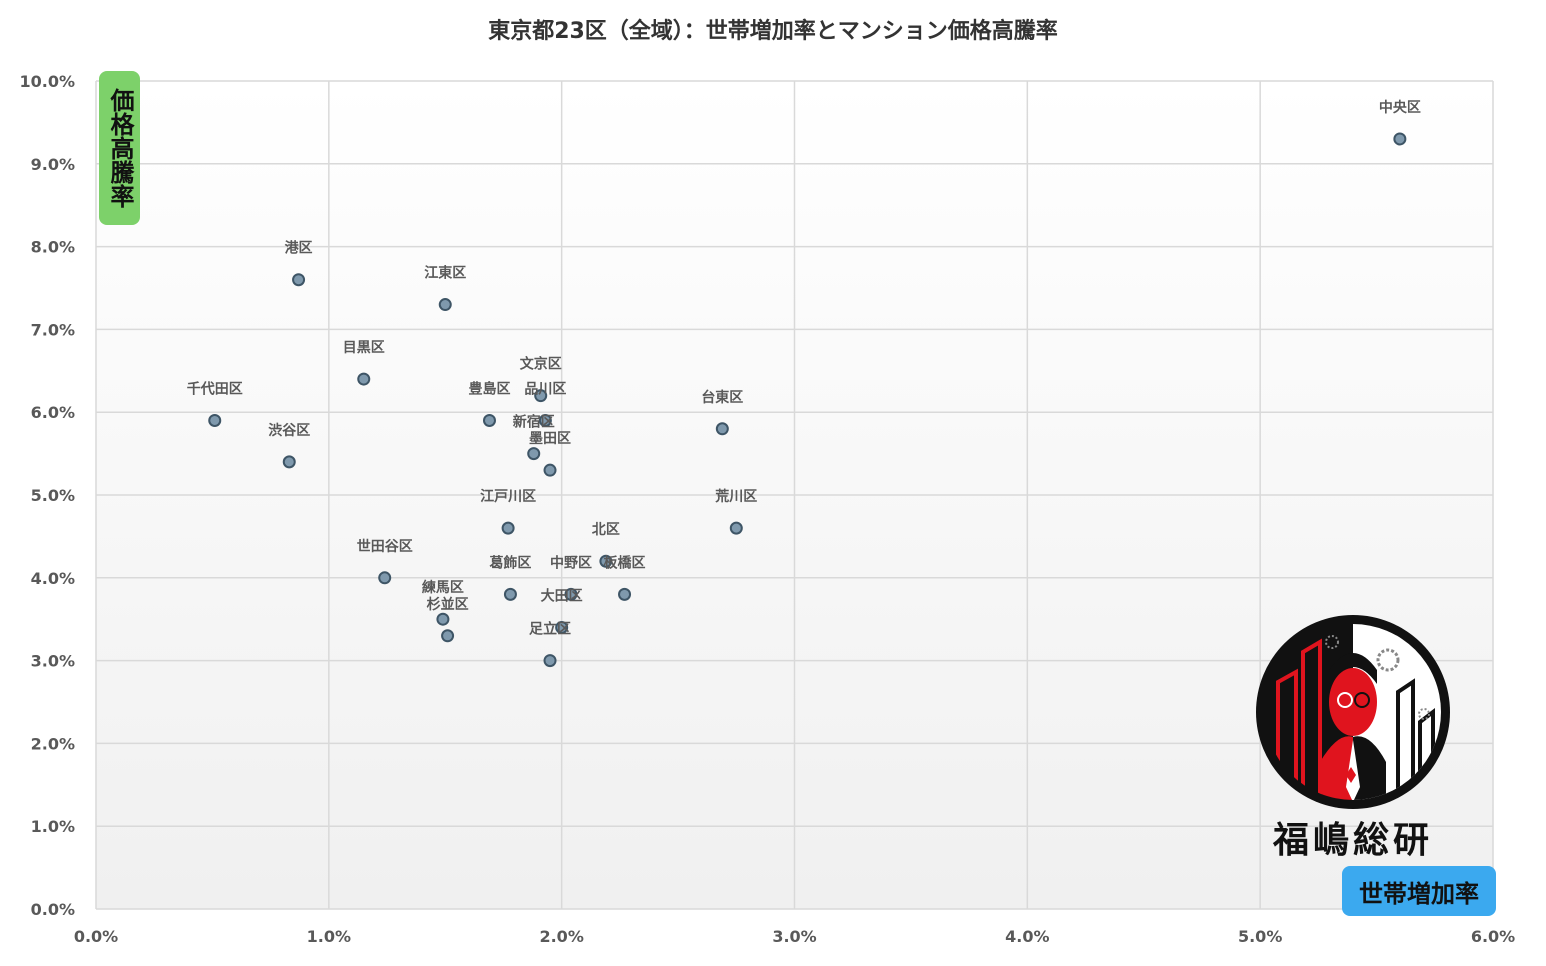 The height and width of the screenshot is (966, 1546). I want to click on data-point-label: 中央区, so click(1400, 107).